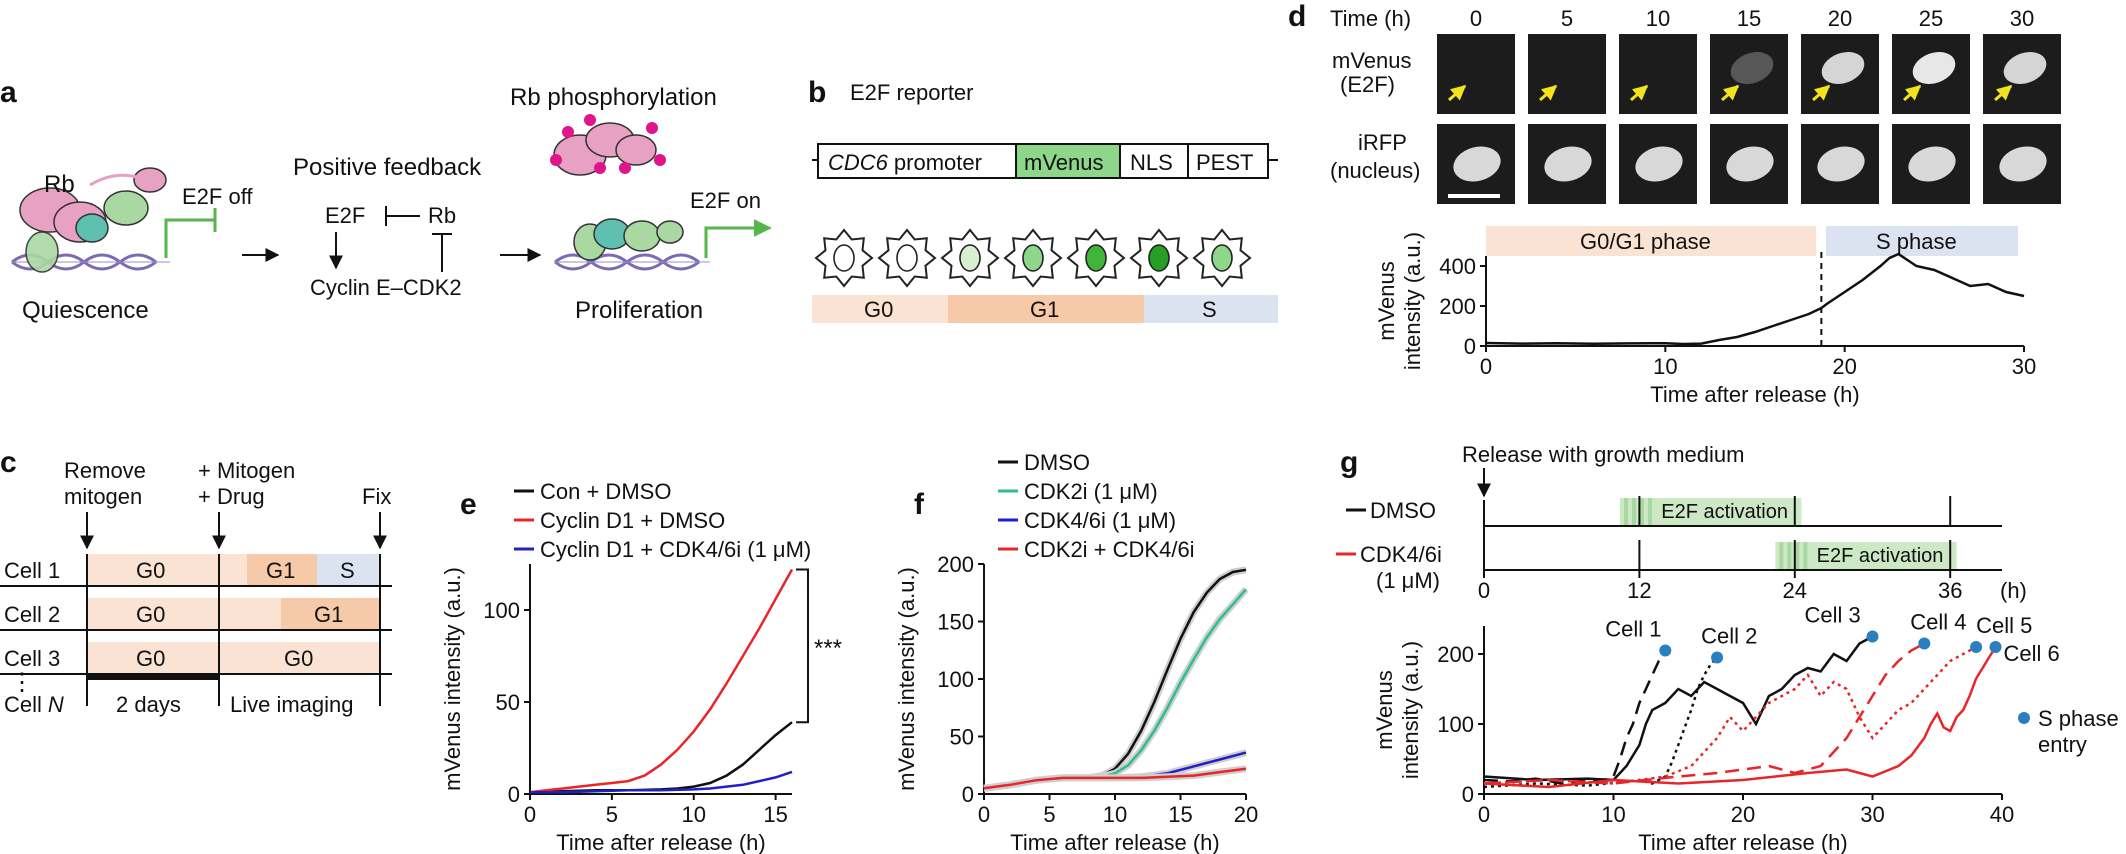  What do you see at coordinates (233, 570) in the screenshot?
I see `cell1-g0b-bar` at bounding box center [233, 570].